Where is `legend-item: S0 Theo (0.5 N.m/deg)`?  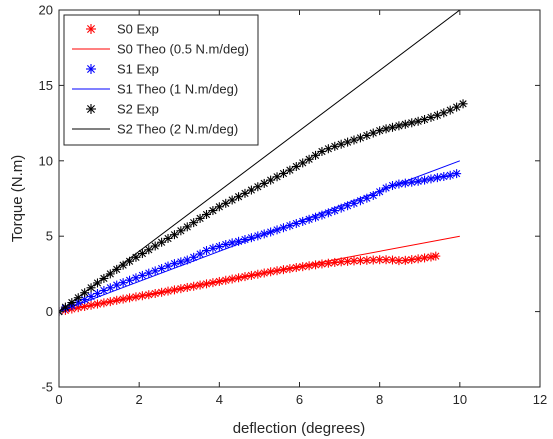 legend-item: S0 Theo (0.5 N.m/deg) is located at coordinates (160, 49).